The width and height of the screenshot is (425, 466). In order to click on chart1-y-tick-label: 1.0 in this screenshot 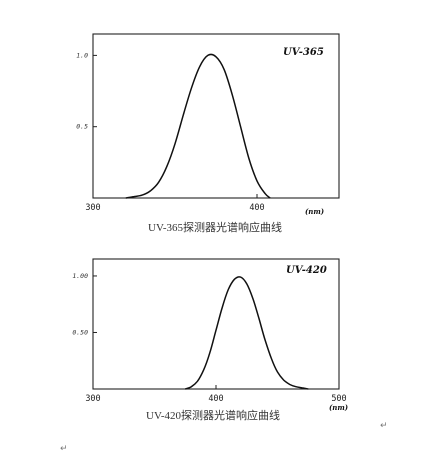, I will do `click(82, 55)`.